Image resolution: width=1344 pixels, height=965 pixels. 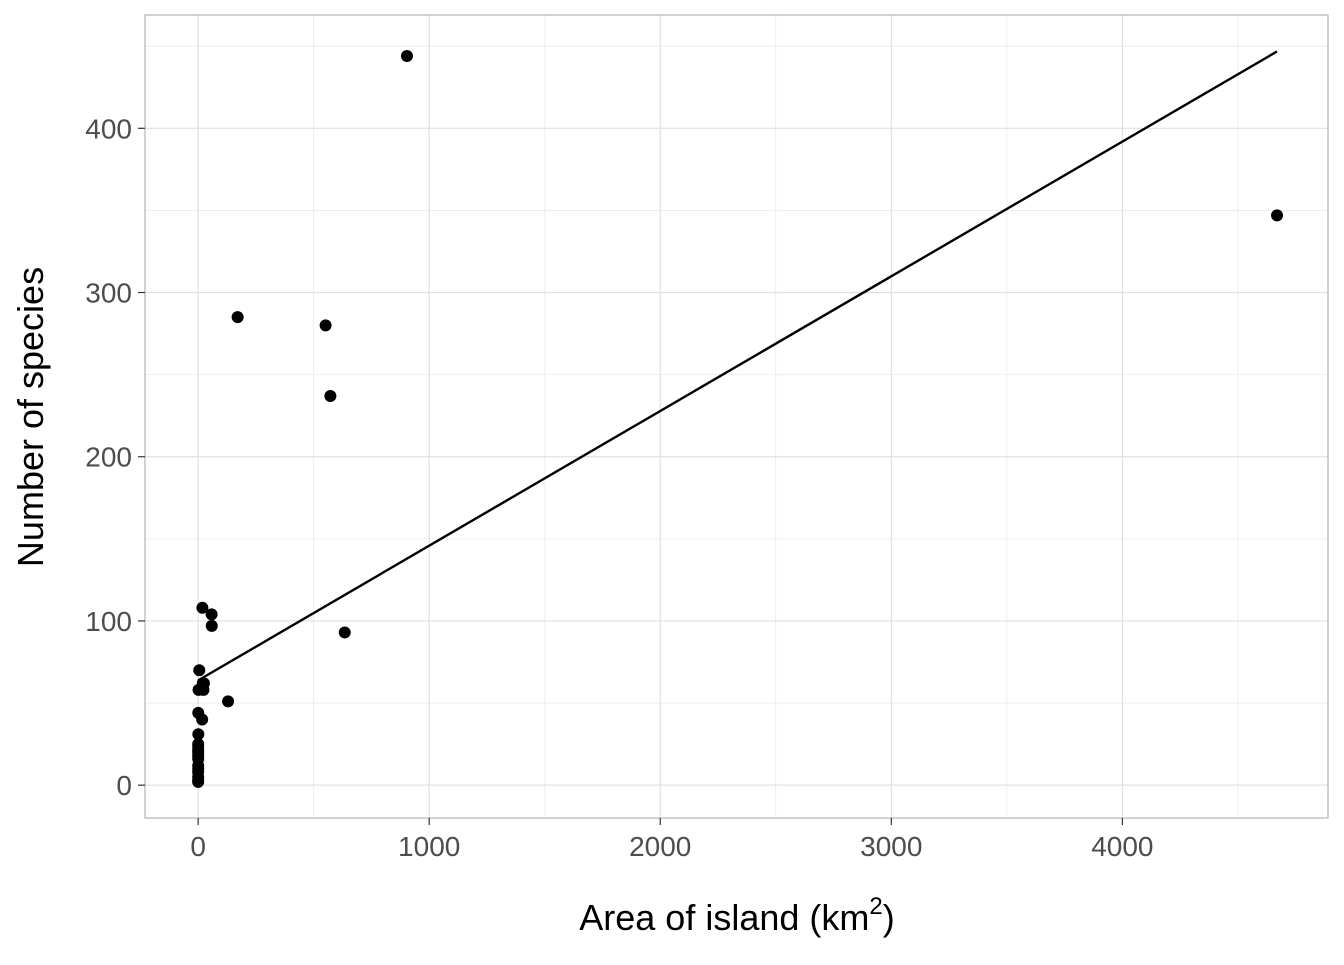 I want to click on x-axis-title-suffix: ), so click(x=889, y=917).